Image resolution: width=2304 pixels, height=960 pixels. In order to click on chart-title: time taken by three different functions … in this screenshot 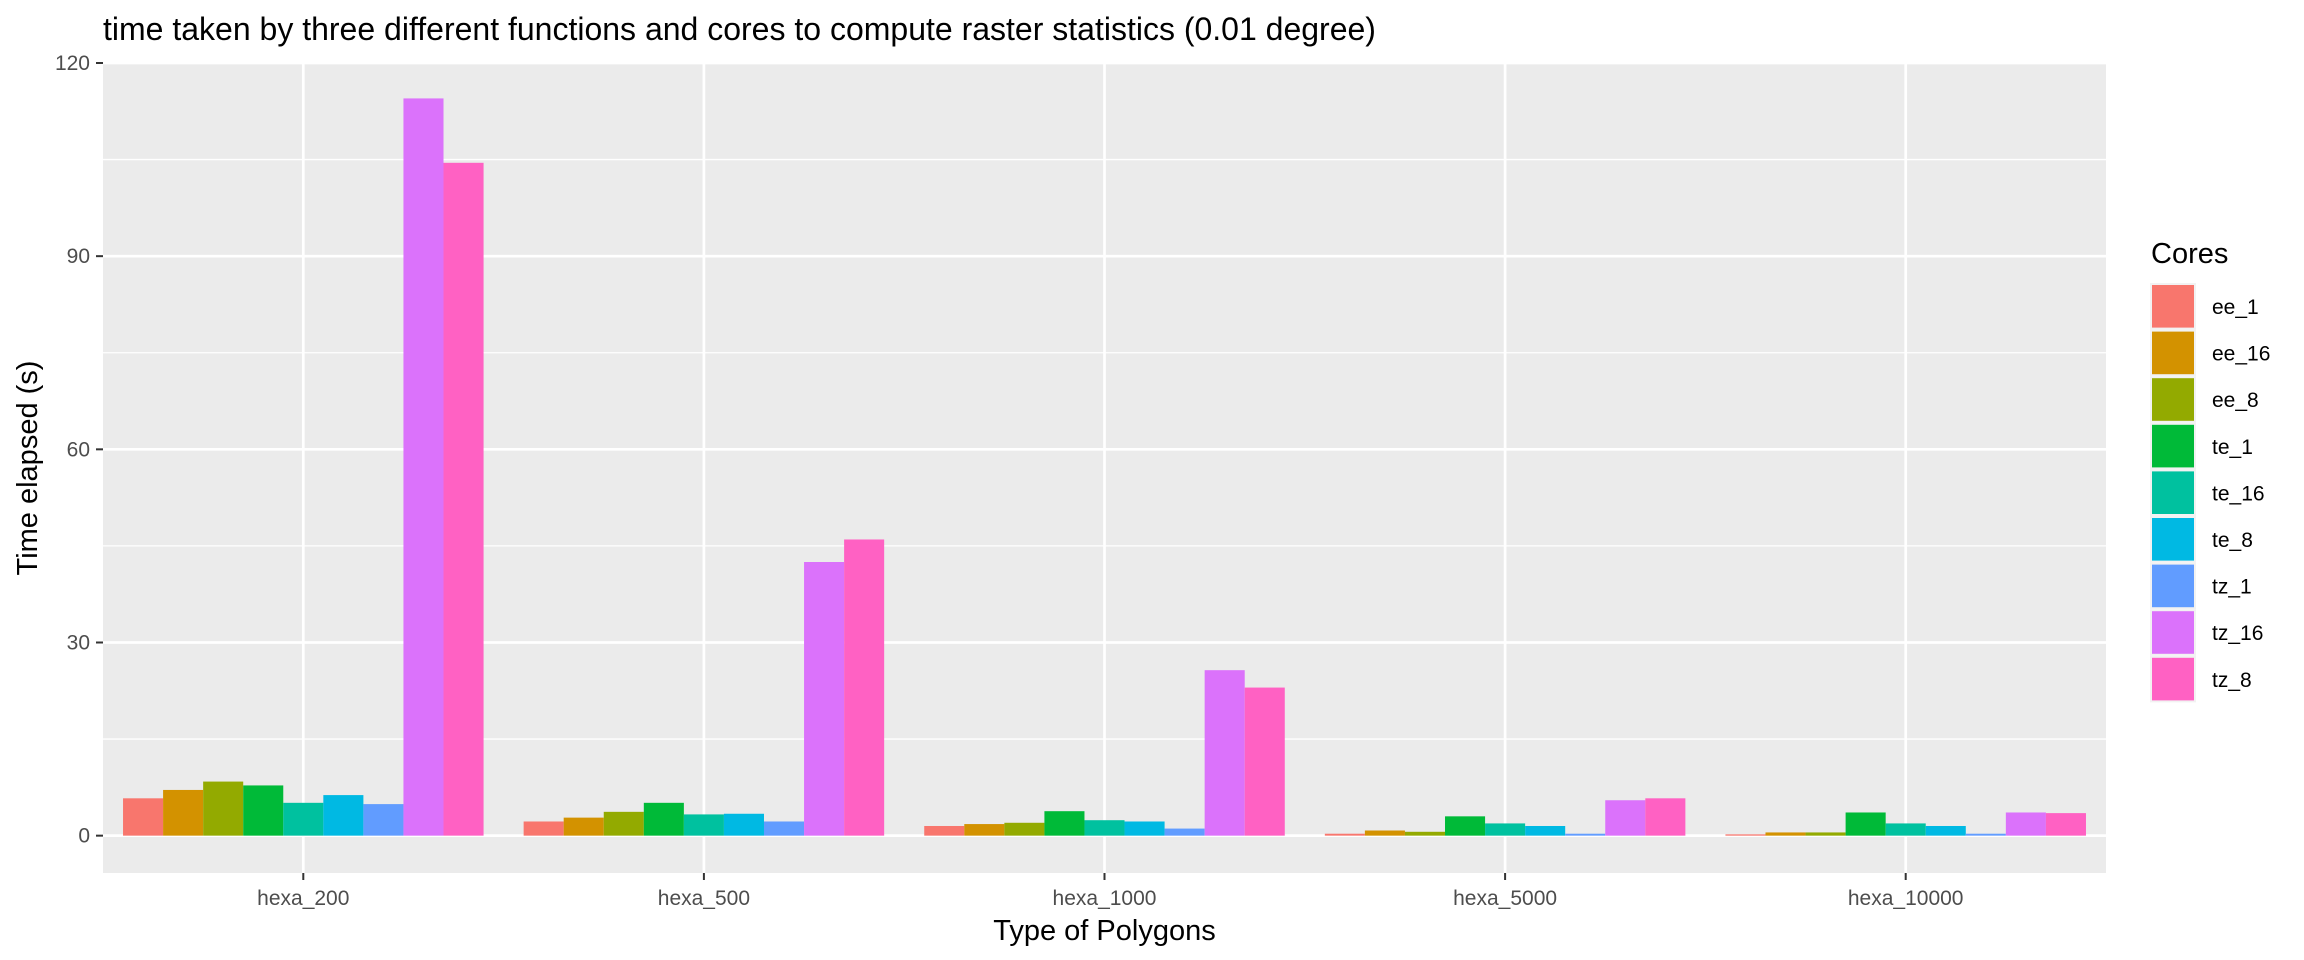, I will do `click(739, 29)`.